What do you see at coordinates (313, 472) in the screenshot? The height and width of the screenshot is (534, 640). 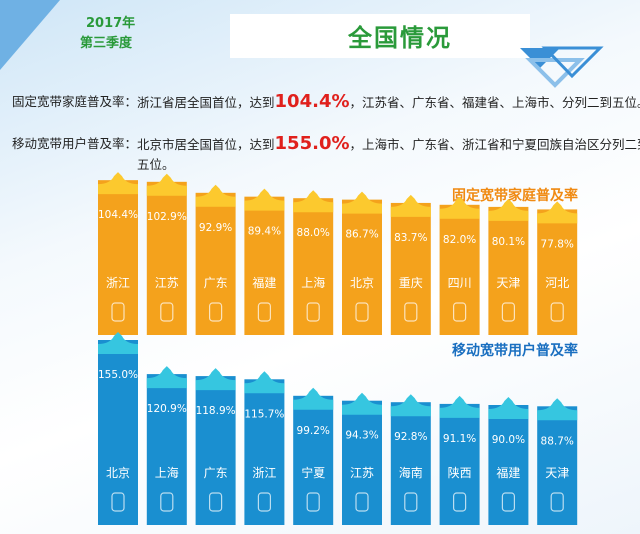 I see `category-label: 宁夏` at bounding box center [313, 472].